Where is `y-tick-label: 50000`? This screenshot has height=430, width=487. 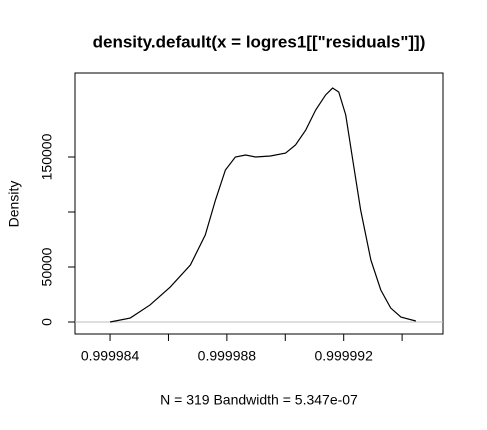 y-tick-label: 50000 is located at coordinates (47, 266).